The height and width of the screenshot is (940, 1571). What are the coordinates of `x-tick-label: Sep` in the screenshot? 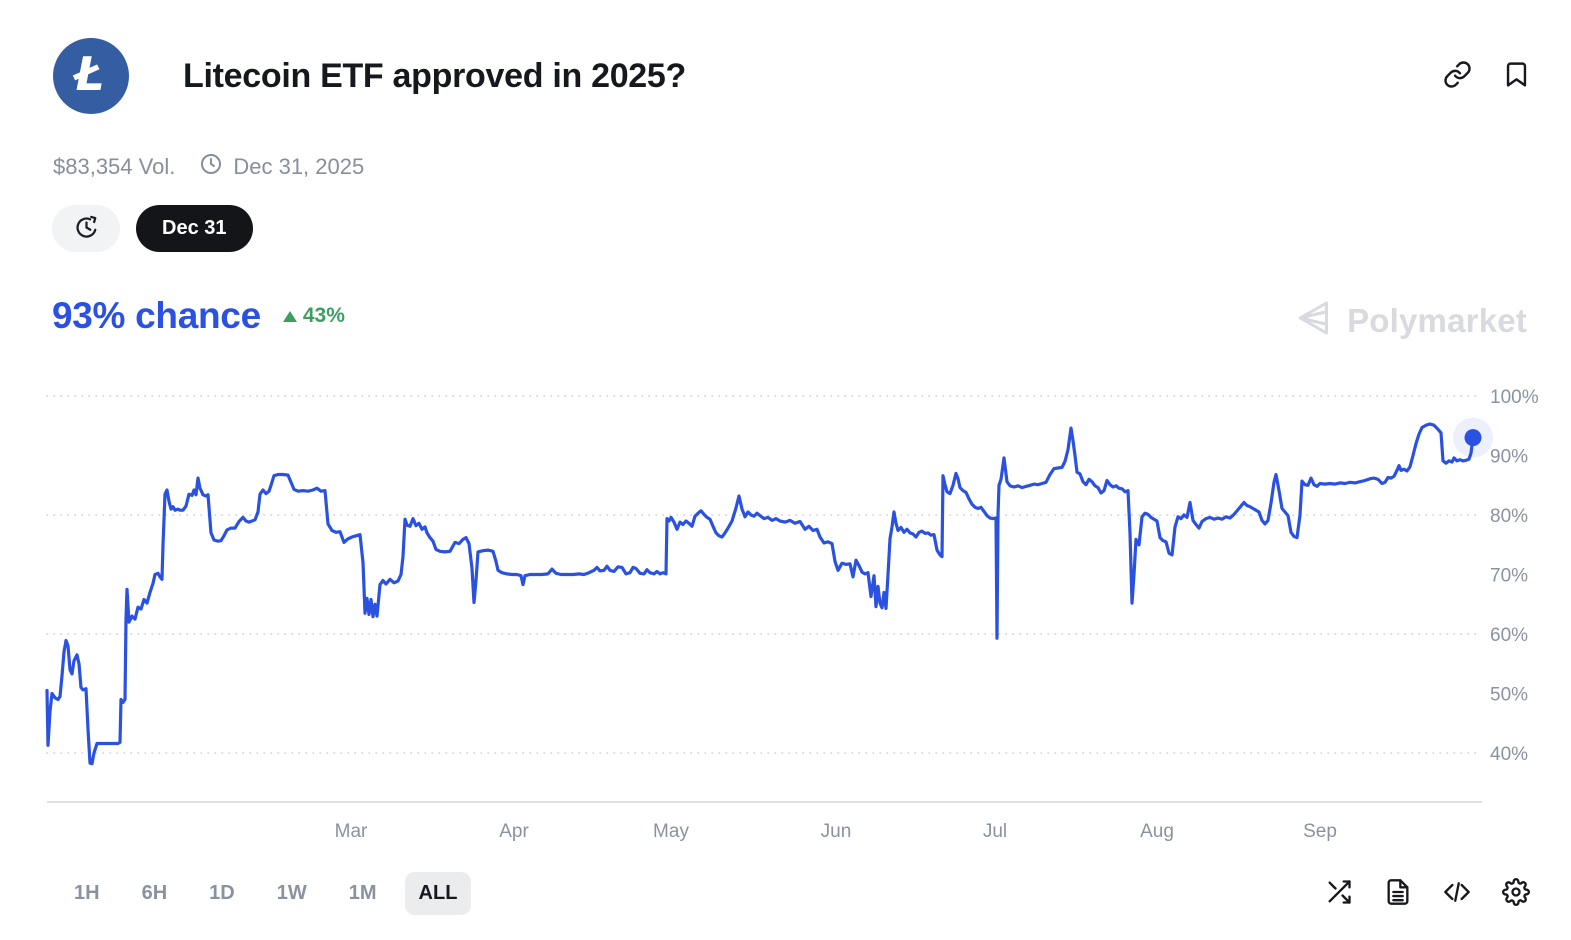 It's located at (1320, 831).